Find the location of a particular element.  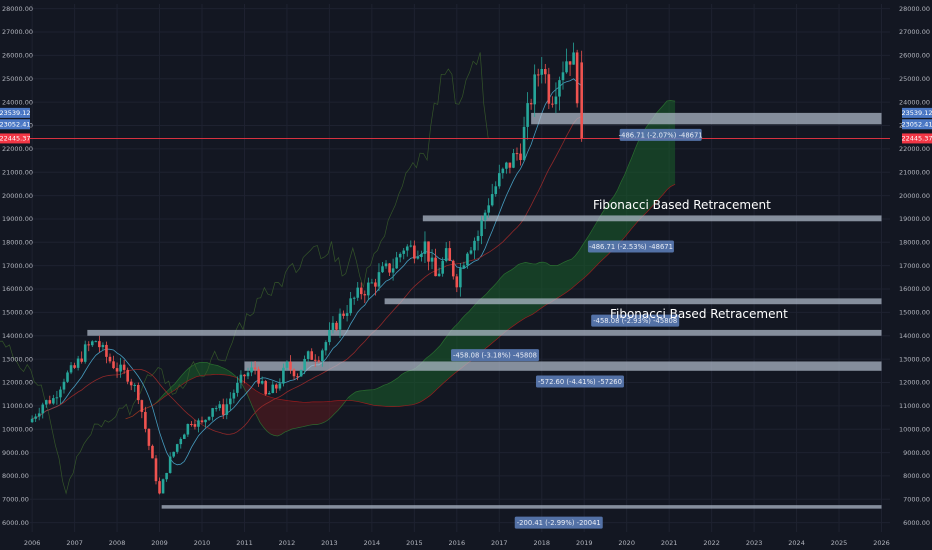

y-tick-label-right: 9000.00 is located at coordinates (916, 453).